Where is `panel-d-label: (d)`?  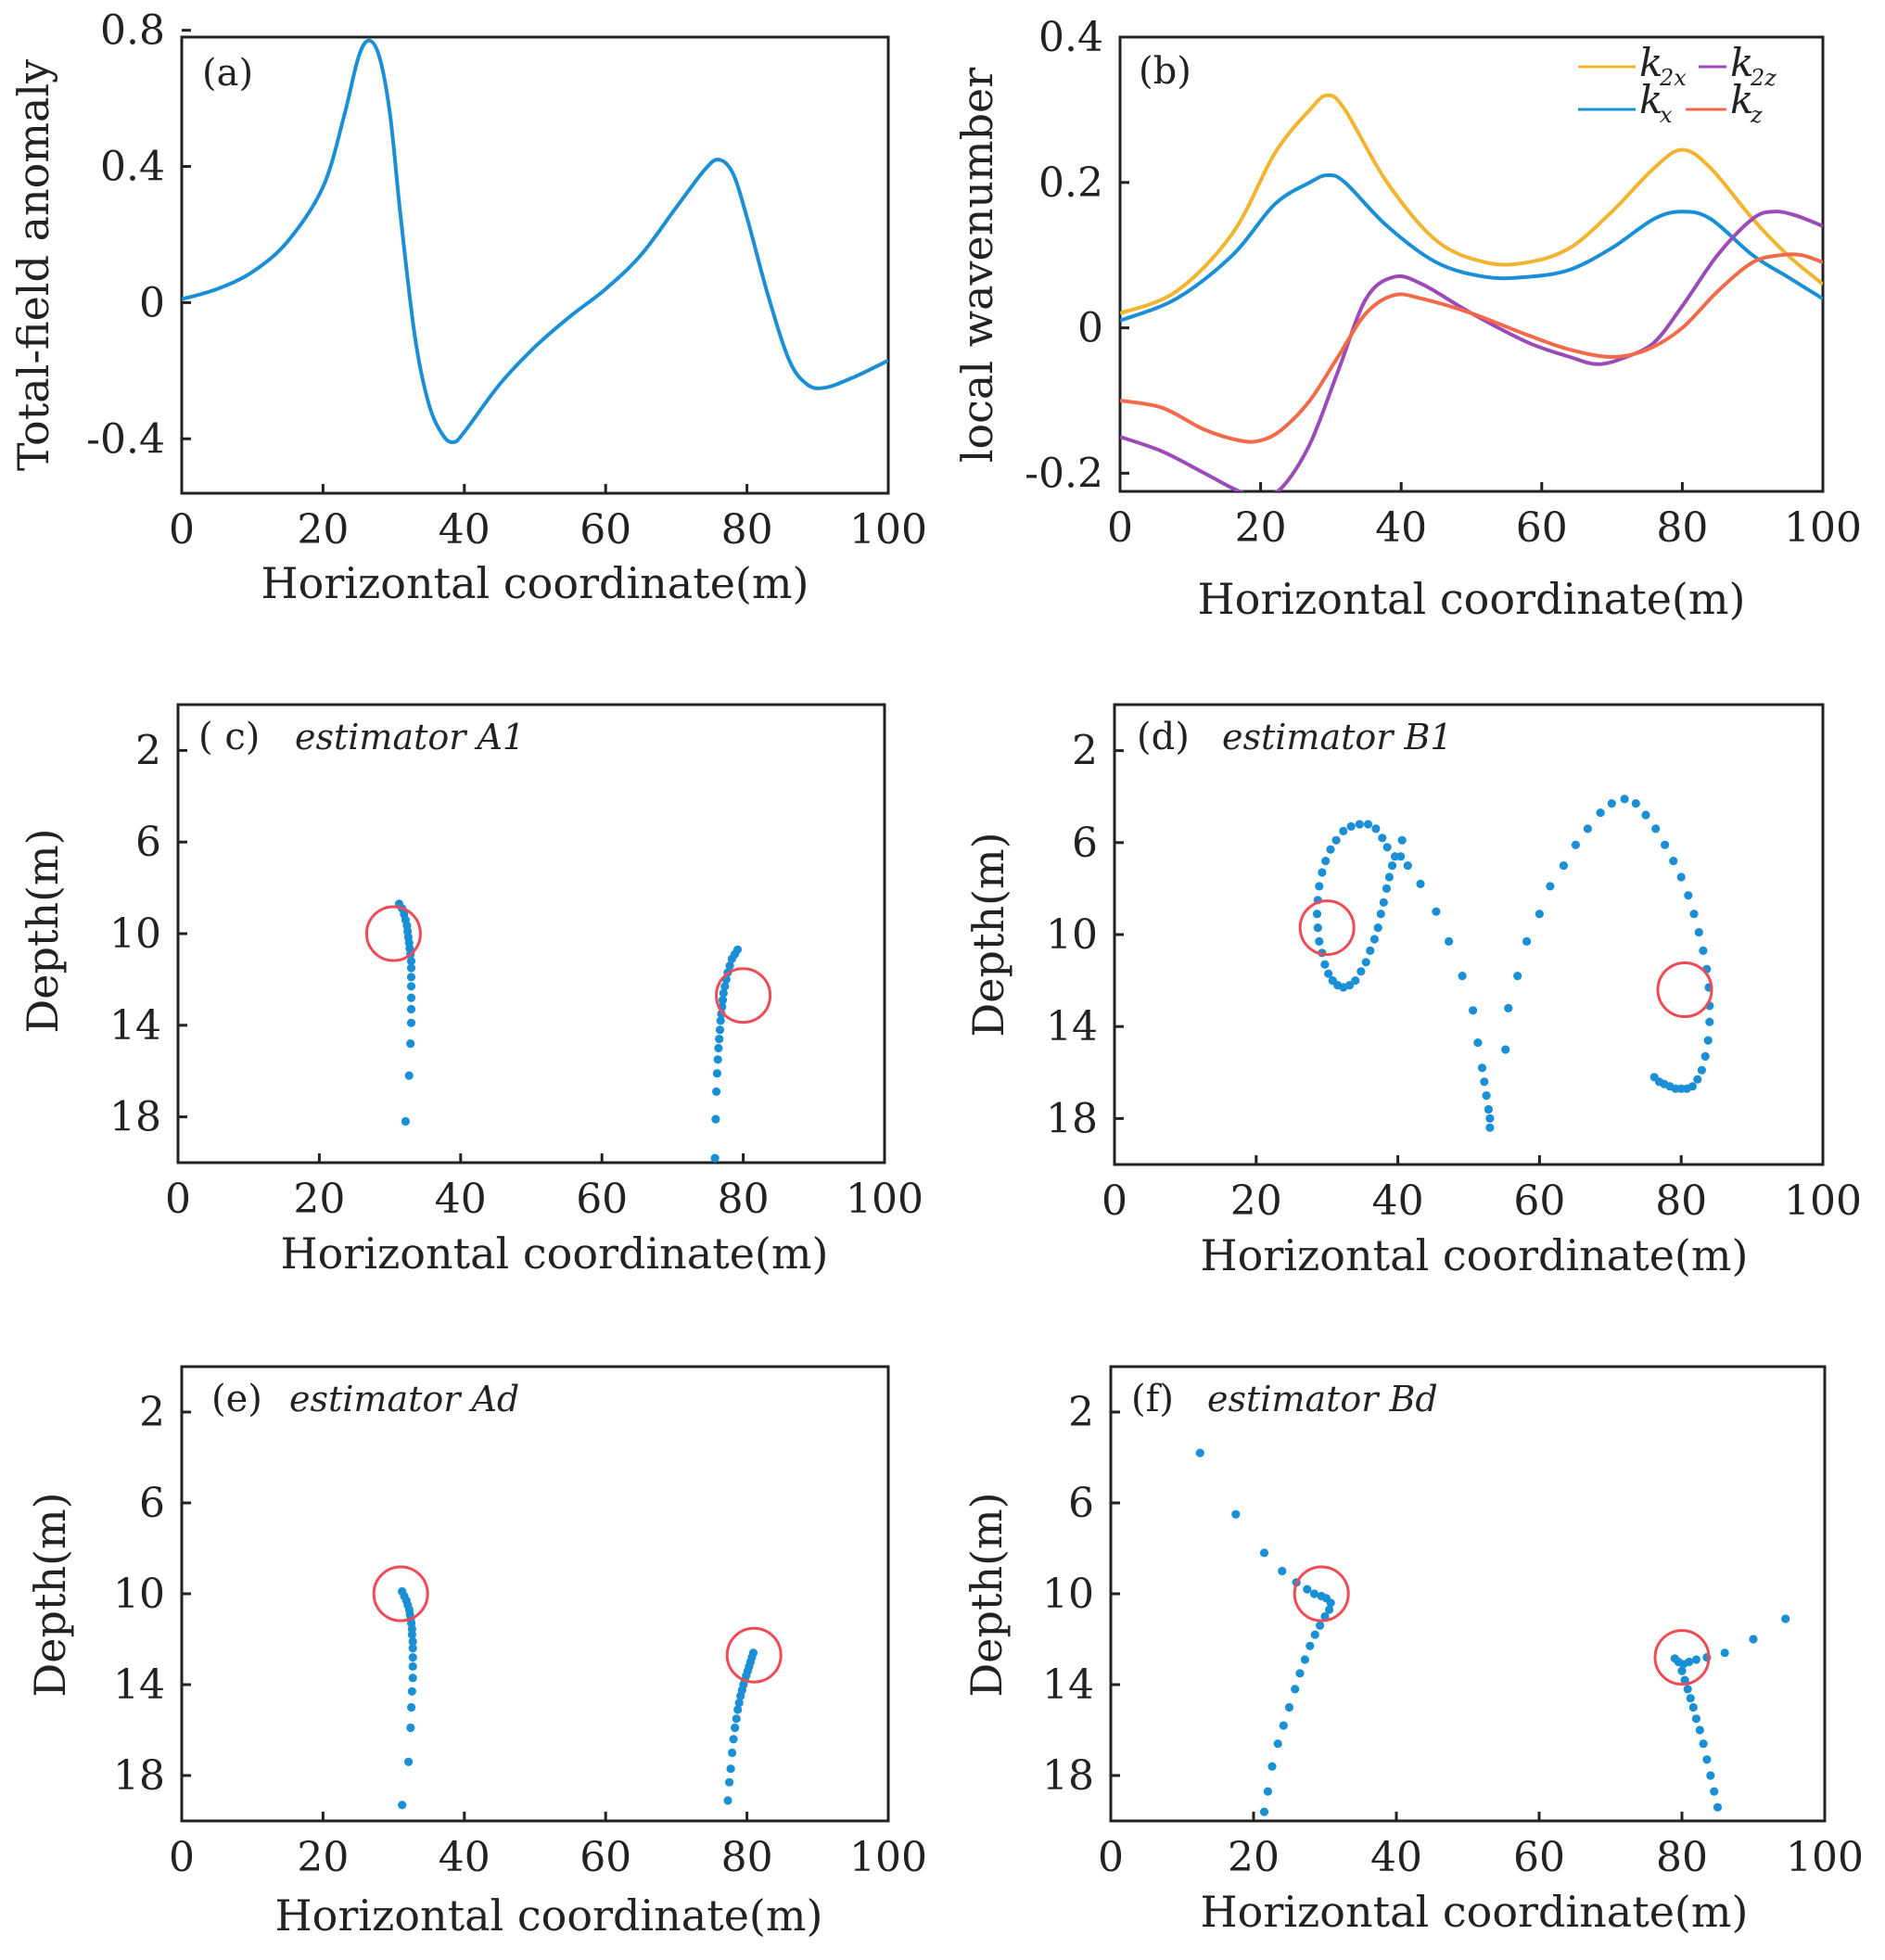 panel-d-label: (d) is located at coordinates (1164, 737).